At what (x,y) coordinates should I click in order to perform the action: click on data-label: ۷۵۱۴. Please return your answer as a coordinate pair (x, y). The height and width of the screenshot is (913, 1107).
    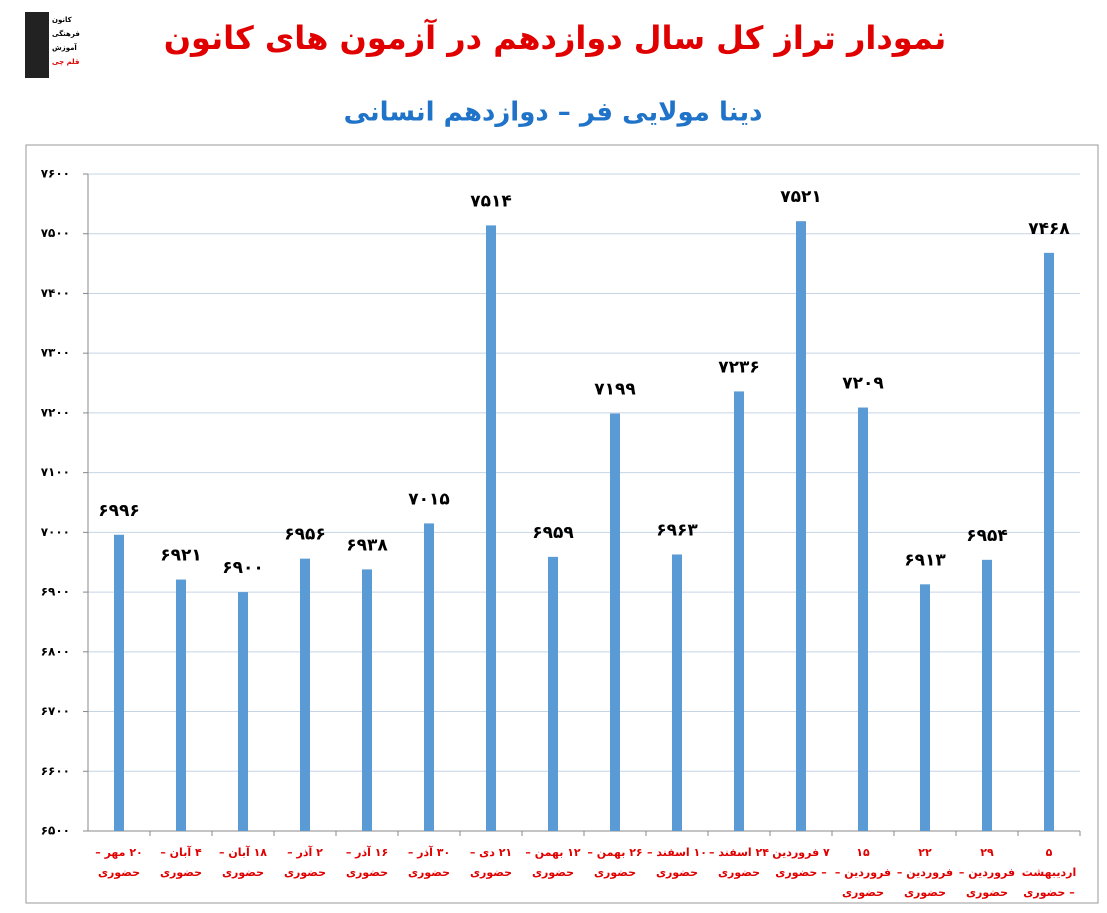
    Looking at the image, I should click on (491, 201).